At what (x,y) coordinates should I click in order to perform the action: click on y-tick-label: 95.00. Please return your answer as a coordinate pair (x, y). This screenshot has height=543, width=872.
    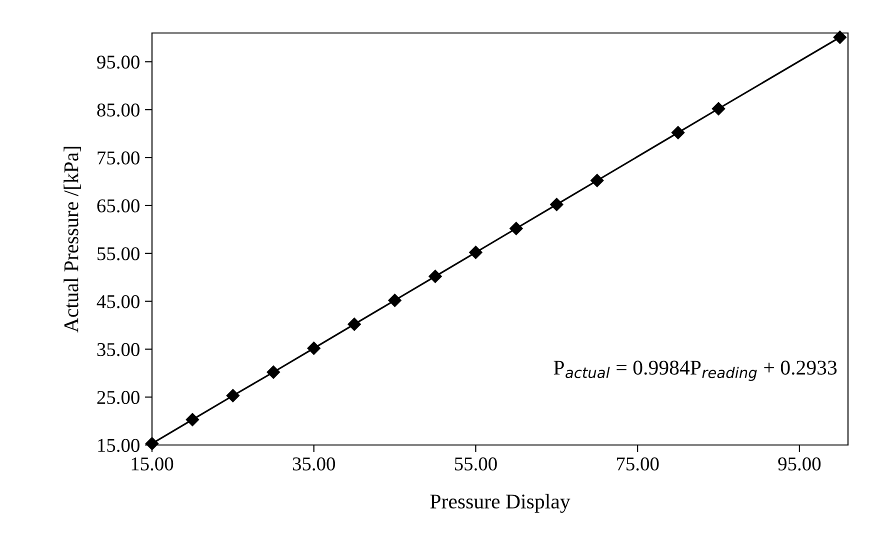
    Looking at the image, I should click on (118, 62).